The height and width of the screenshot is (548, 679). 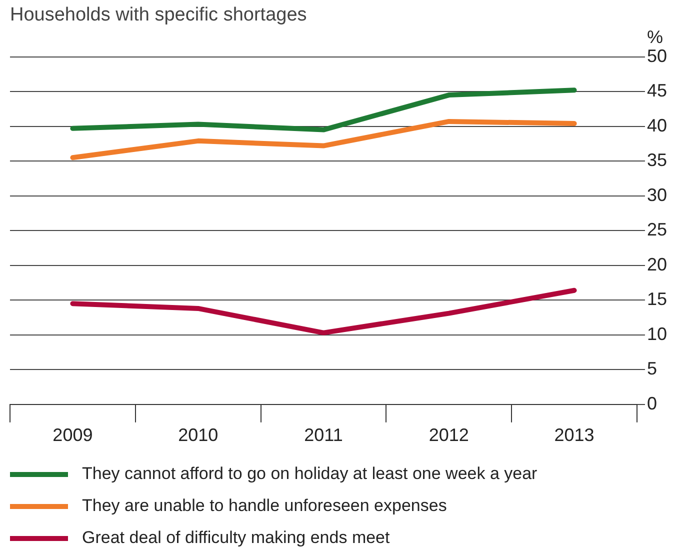 What do you see at coordinates (657, 299) in the screenshot?
I see `y-tick-label: 15` at bounding box center [657, 299].